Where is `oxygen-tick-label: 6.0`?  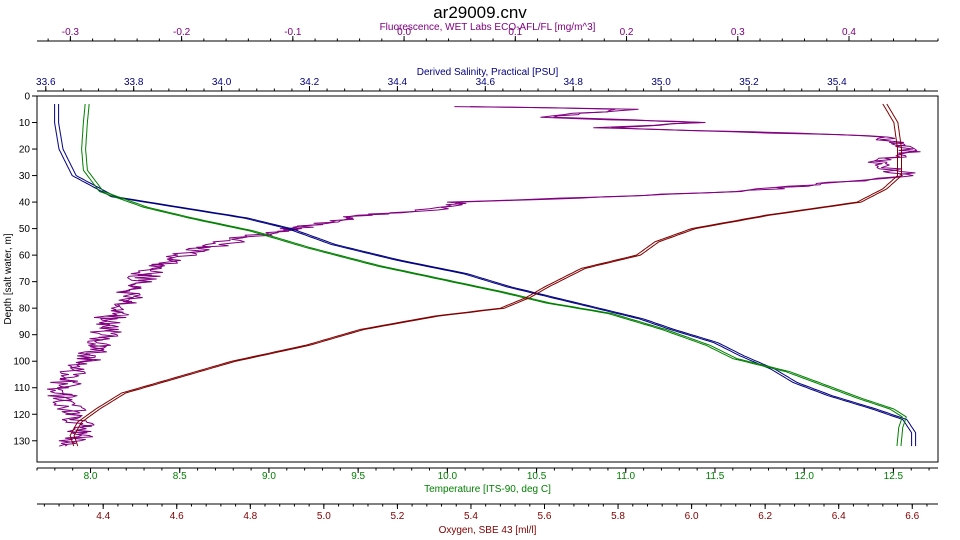
oxygen-tick-label: 6.0 is located at coordinates (692, 516).